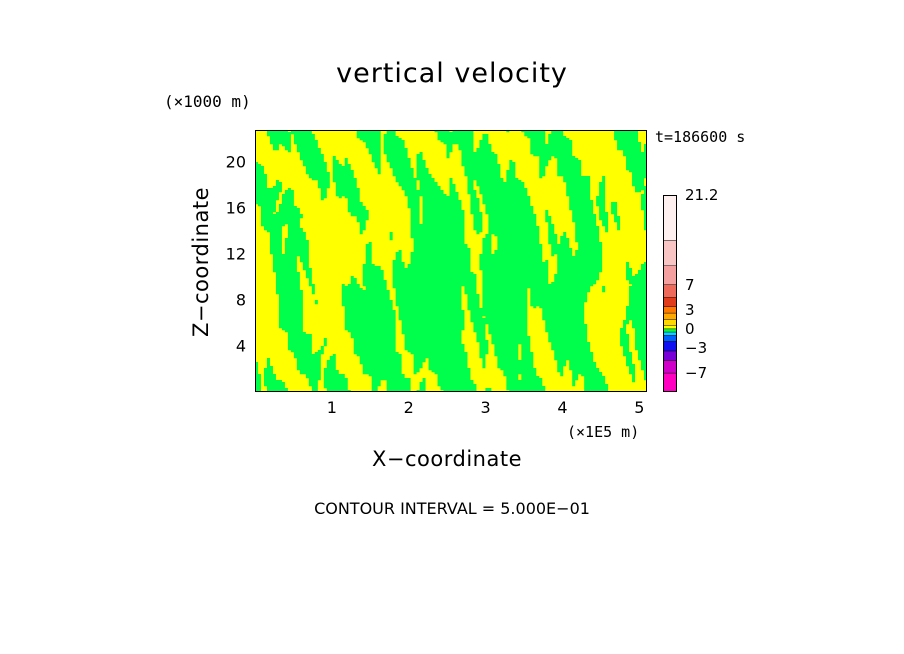 The height and width of the screenshot is (654, 904). Describe the element at coordinates (235, 162) in the screenshot. I see `y-tick-label: 20` at that location.